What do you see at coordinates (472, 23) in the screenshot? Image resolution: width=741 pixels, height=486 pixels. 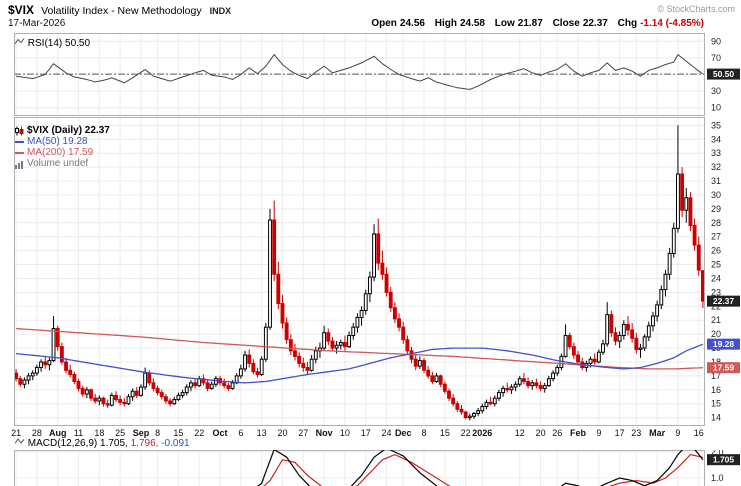 I see `high-value: 24.58` at bounding box center [472, 23].